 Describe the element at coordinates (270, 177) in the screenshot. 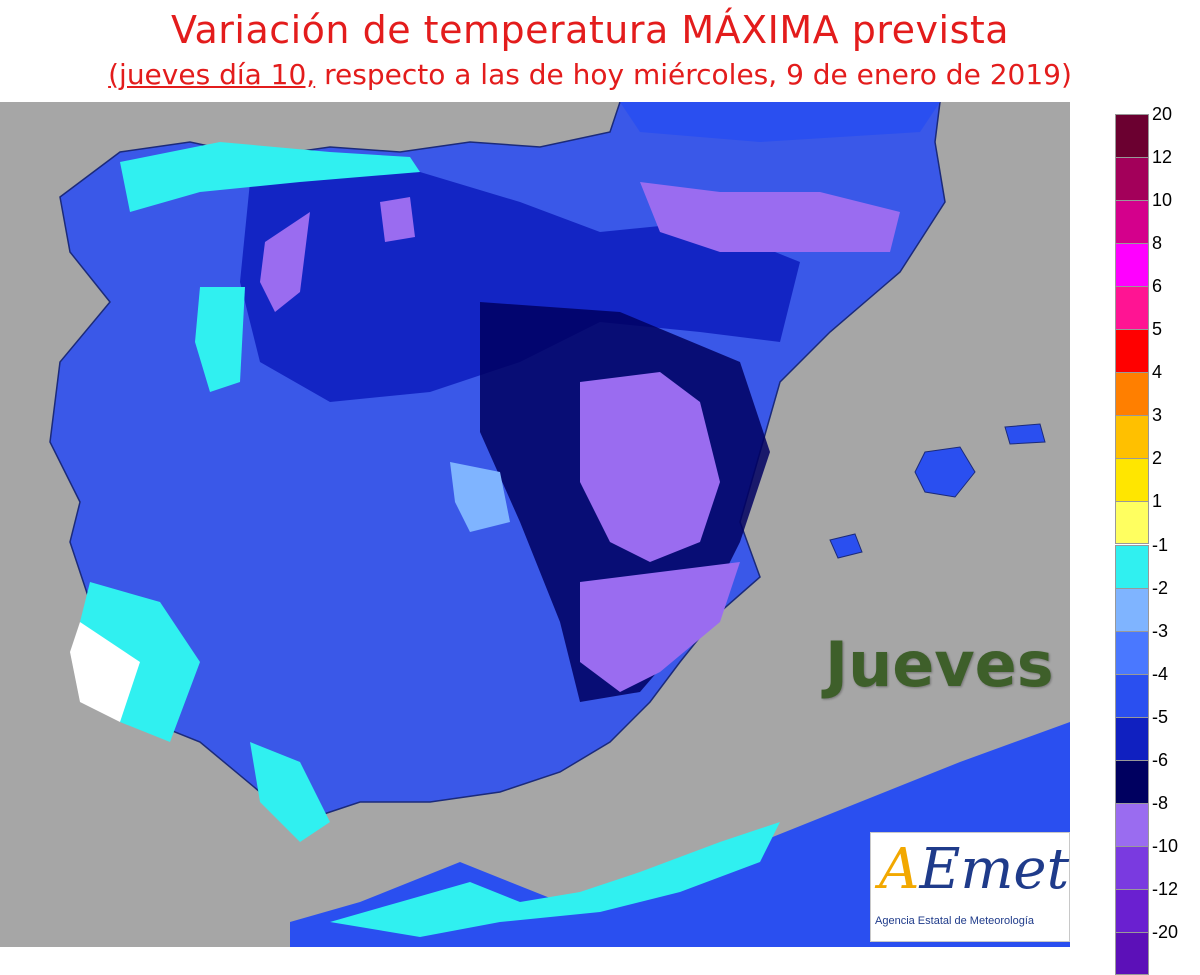

I see `region-cyan-north-coast` at that location.